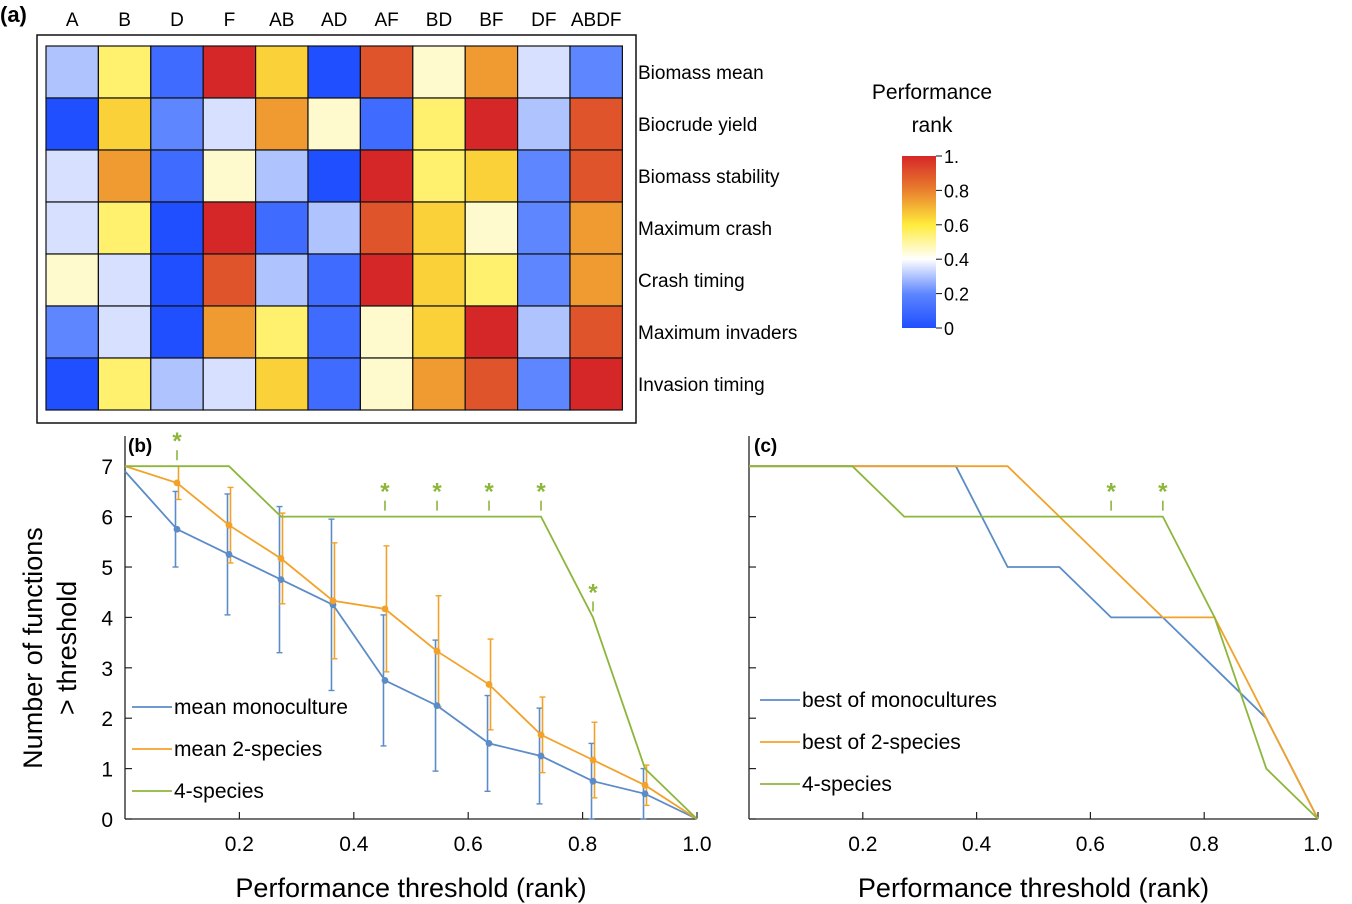 Image resolution: width=1352 pixels, height=904 pixels. What do you see at coordinates (691, 281) in the screenshot?
I see `heatmap-row-label: Crash timing` at bounding box center [691, 281].